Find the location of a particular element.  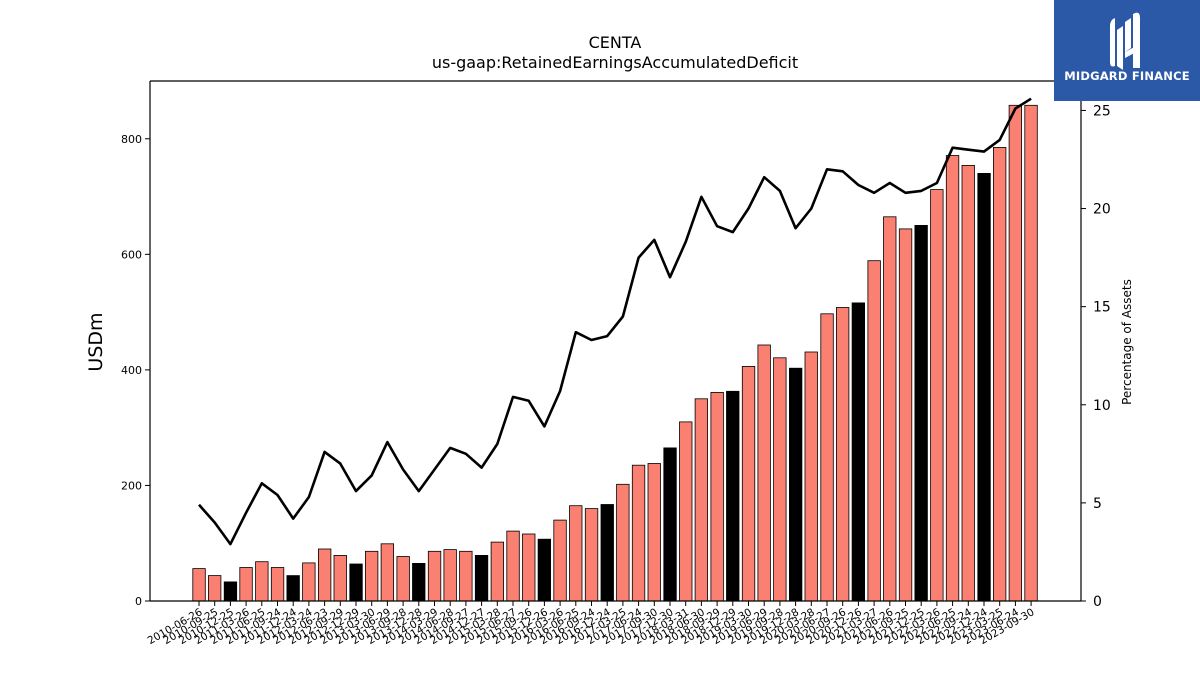

y2-tick-label: 10 is located at coordinates (1102, 406).